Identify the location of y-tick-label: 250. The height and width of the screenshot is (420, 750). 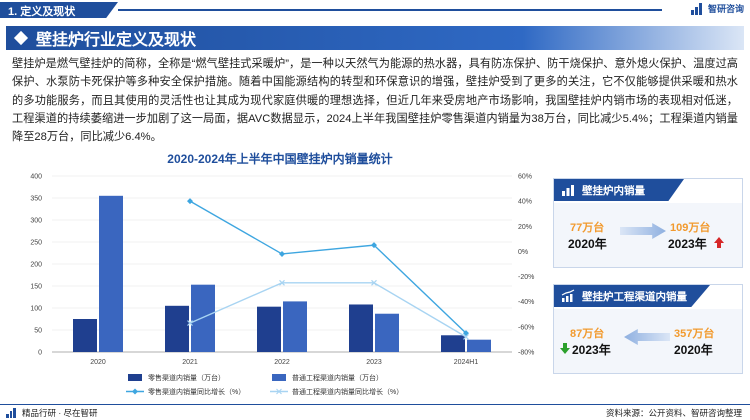
(36, 243).